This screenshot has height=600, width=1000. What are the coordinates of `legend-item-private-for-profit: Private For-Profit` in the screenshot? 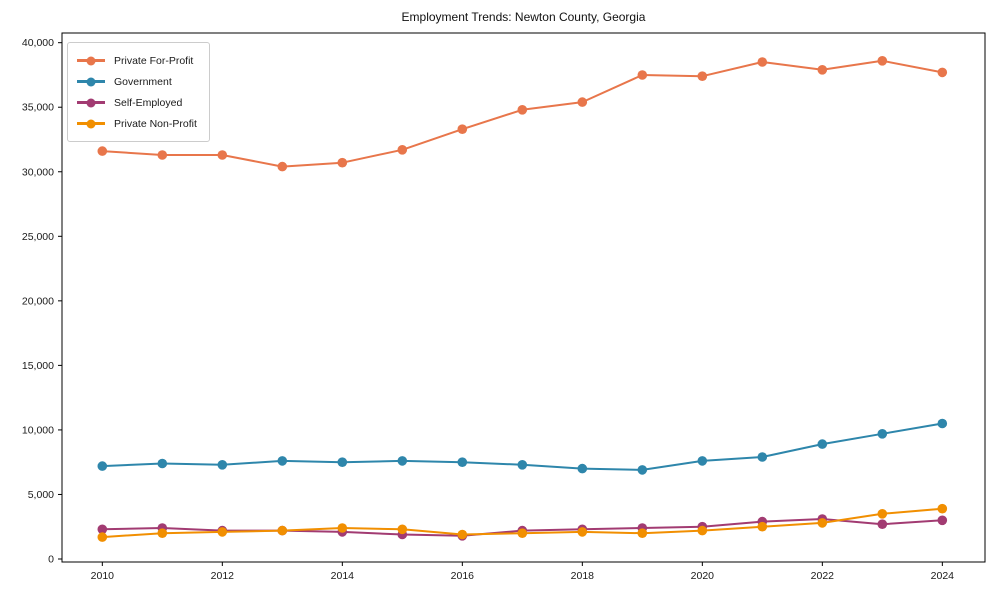 It's located at (137, 60).